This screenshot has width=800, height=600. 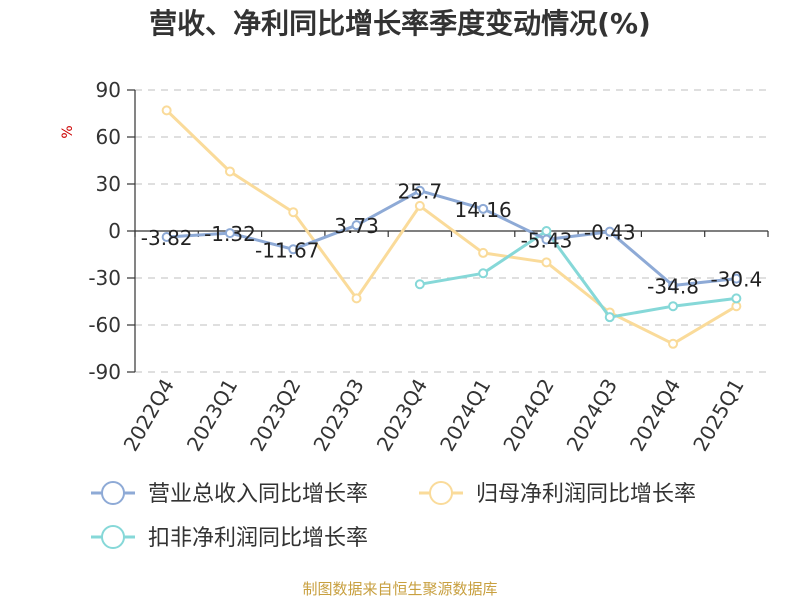 I want to click on data-label: -1.32, so click(x=230, y=234).